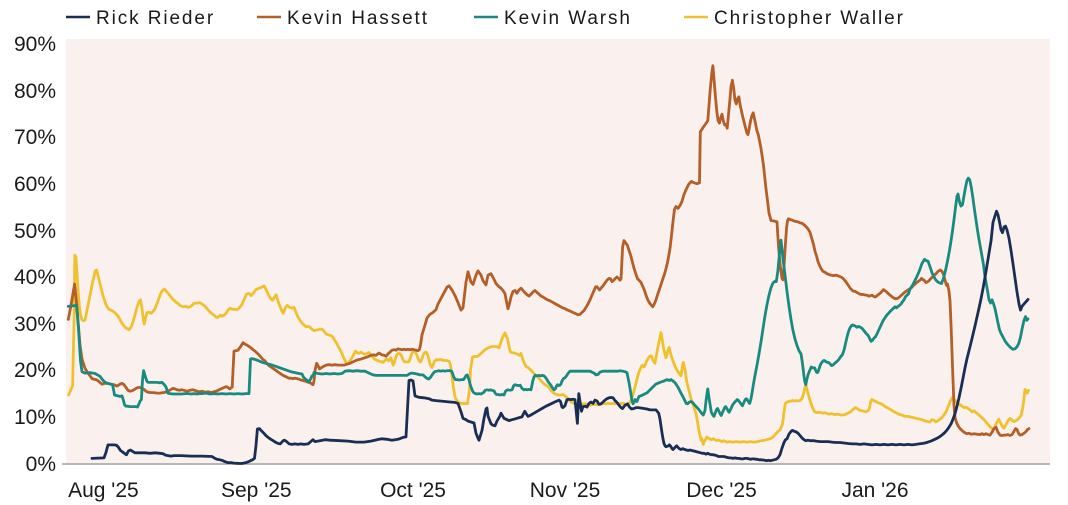  I want to click on svg-text: 90%, so click(35, 44).